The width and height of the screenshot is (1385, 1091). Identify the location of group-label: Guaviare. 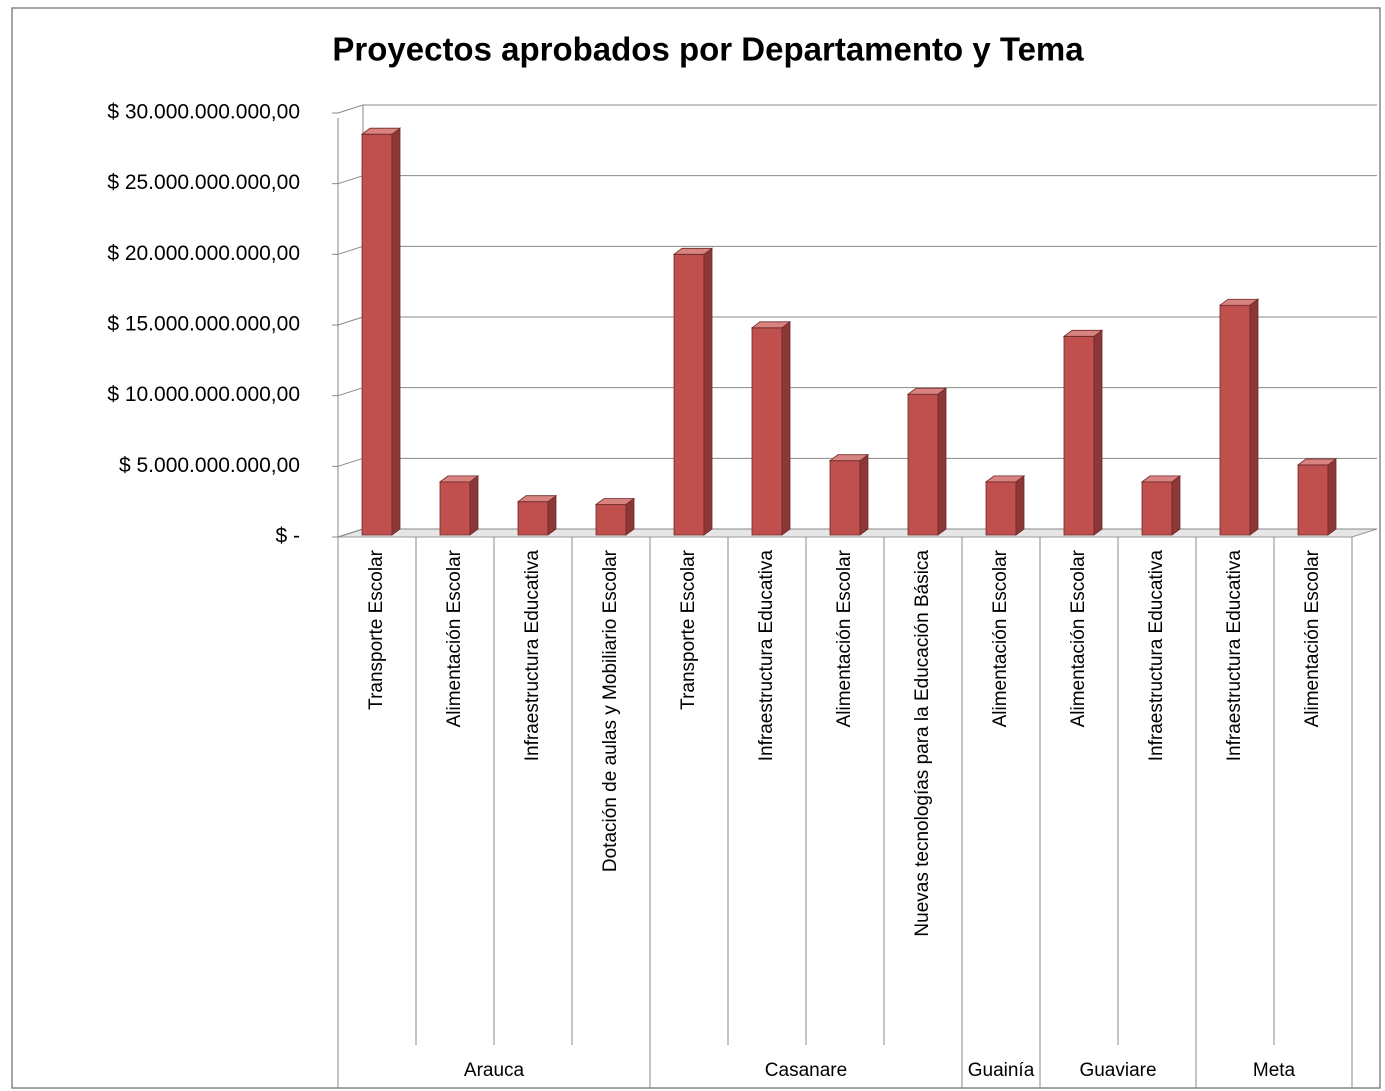
(1117, 1070).